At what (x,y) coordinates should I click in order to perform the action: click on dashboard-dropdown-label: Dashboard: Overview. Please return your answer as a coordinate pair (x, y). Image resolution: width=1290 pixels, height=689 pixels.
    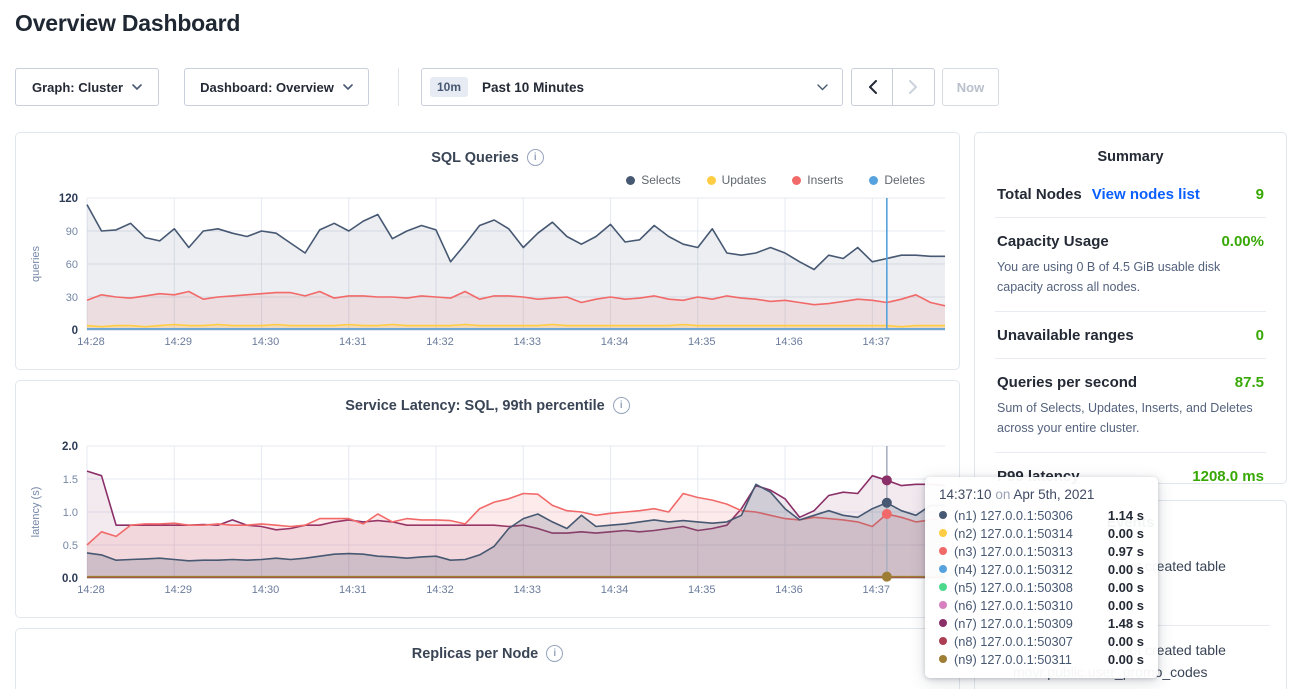
    Looking at the image, I should click on (267, 87).